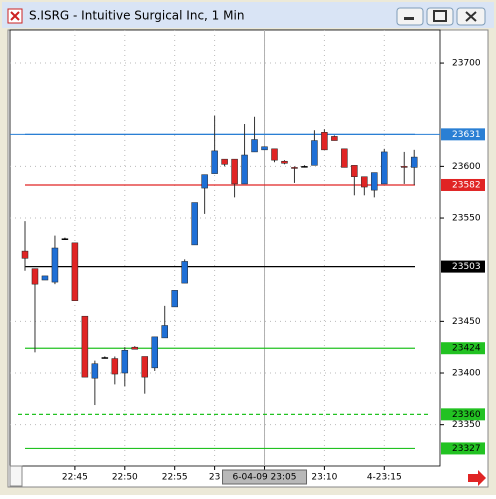  I want to click on price-label: 23360, so click(466, 415).